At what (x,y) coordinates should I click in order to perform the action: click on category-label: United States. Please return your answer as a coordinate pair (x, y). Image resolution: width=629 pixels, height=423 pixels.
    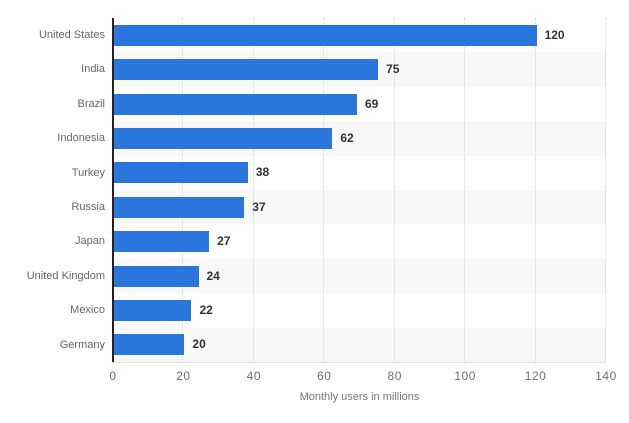
    Looking at the image, I should click on (71, 35).